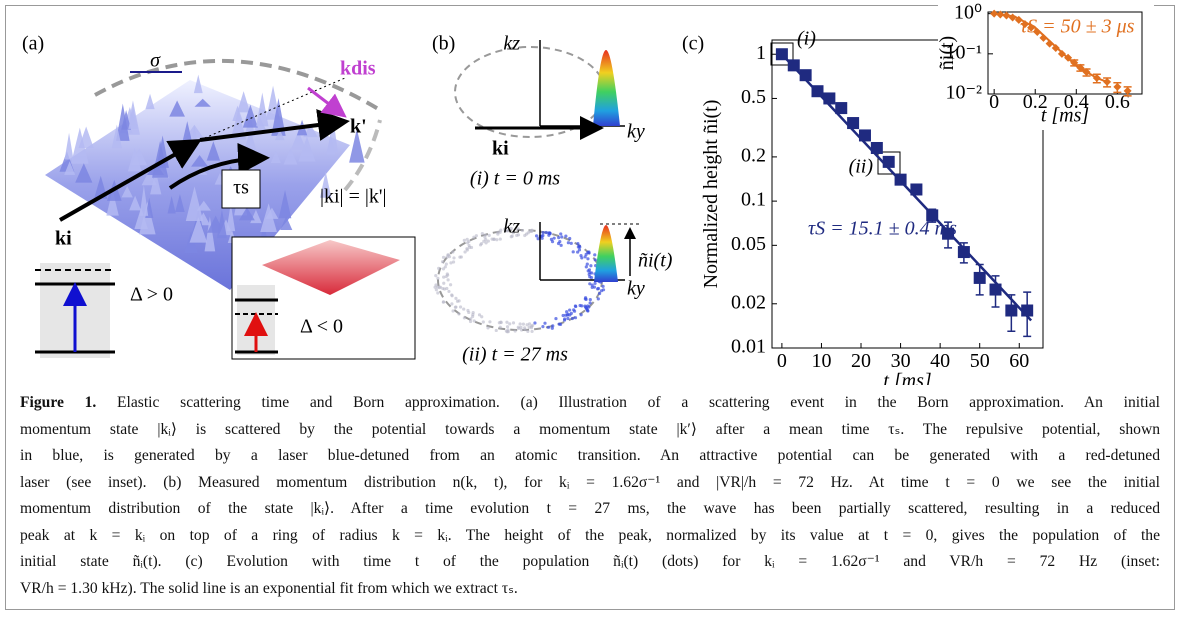  What do you see at coordinates (606, 253) in the screenshot?
I see `peak` at bounding box center [606, 253].